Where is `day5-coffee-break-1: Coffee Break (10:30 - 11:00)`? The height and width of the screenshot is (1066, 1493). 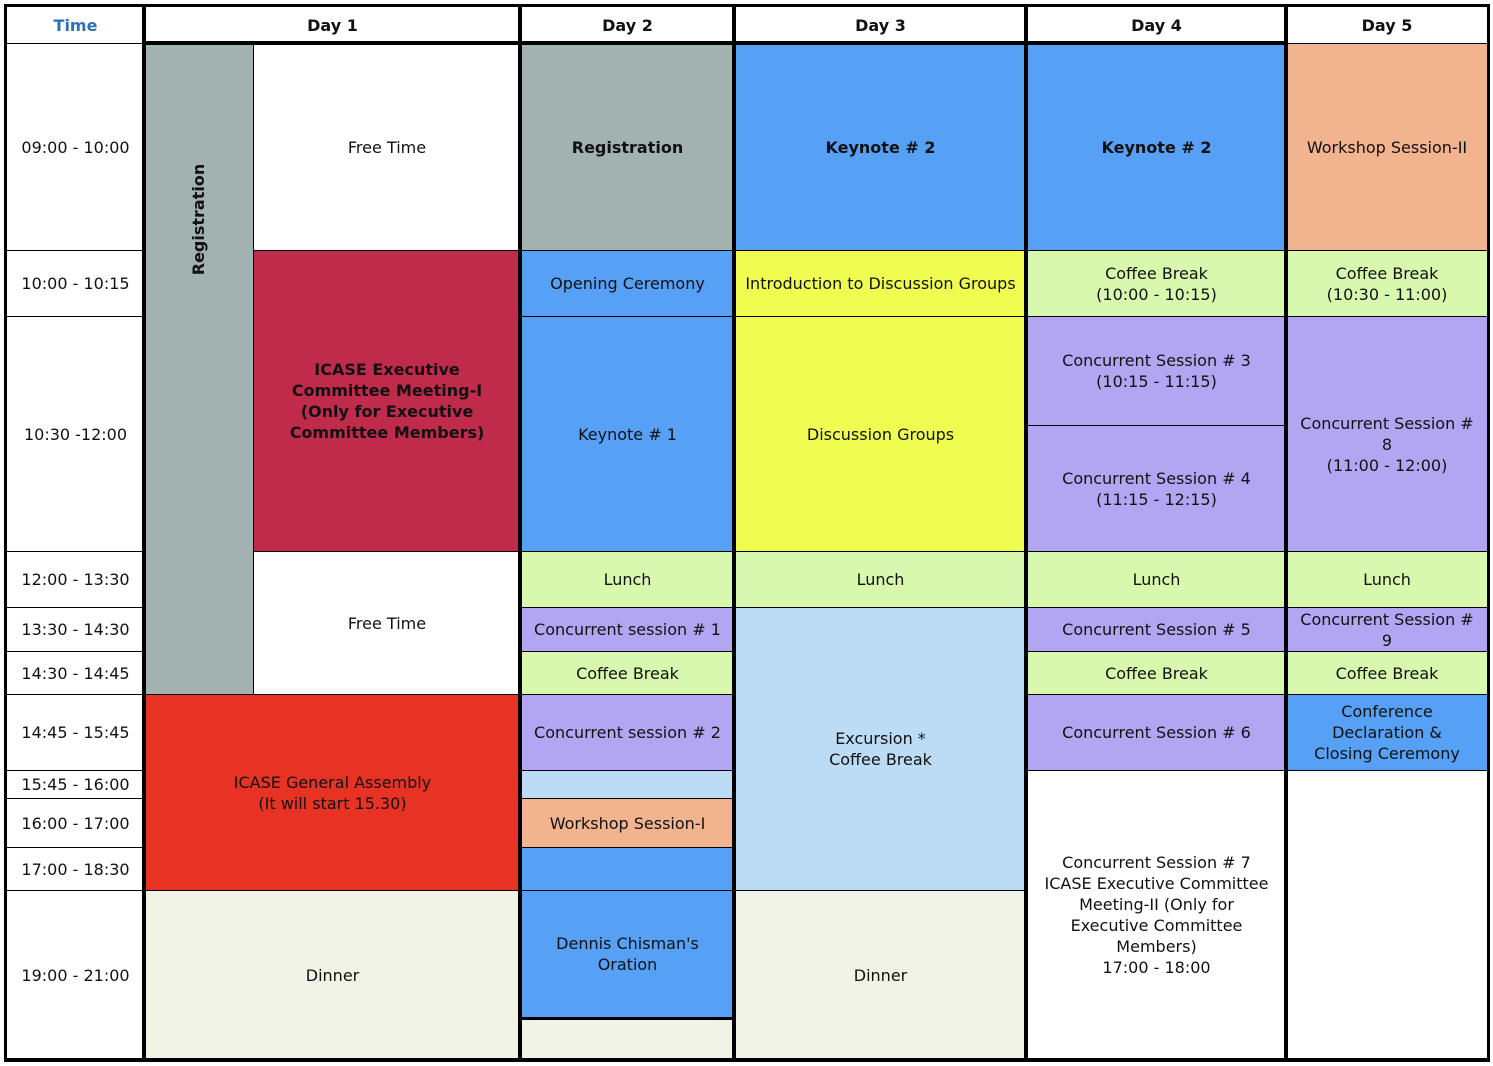
day5-coffee-break-1: Coffee Break (10:30 - 11:00) is located at coordinates (1387, 283).